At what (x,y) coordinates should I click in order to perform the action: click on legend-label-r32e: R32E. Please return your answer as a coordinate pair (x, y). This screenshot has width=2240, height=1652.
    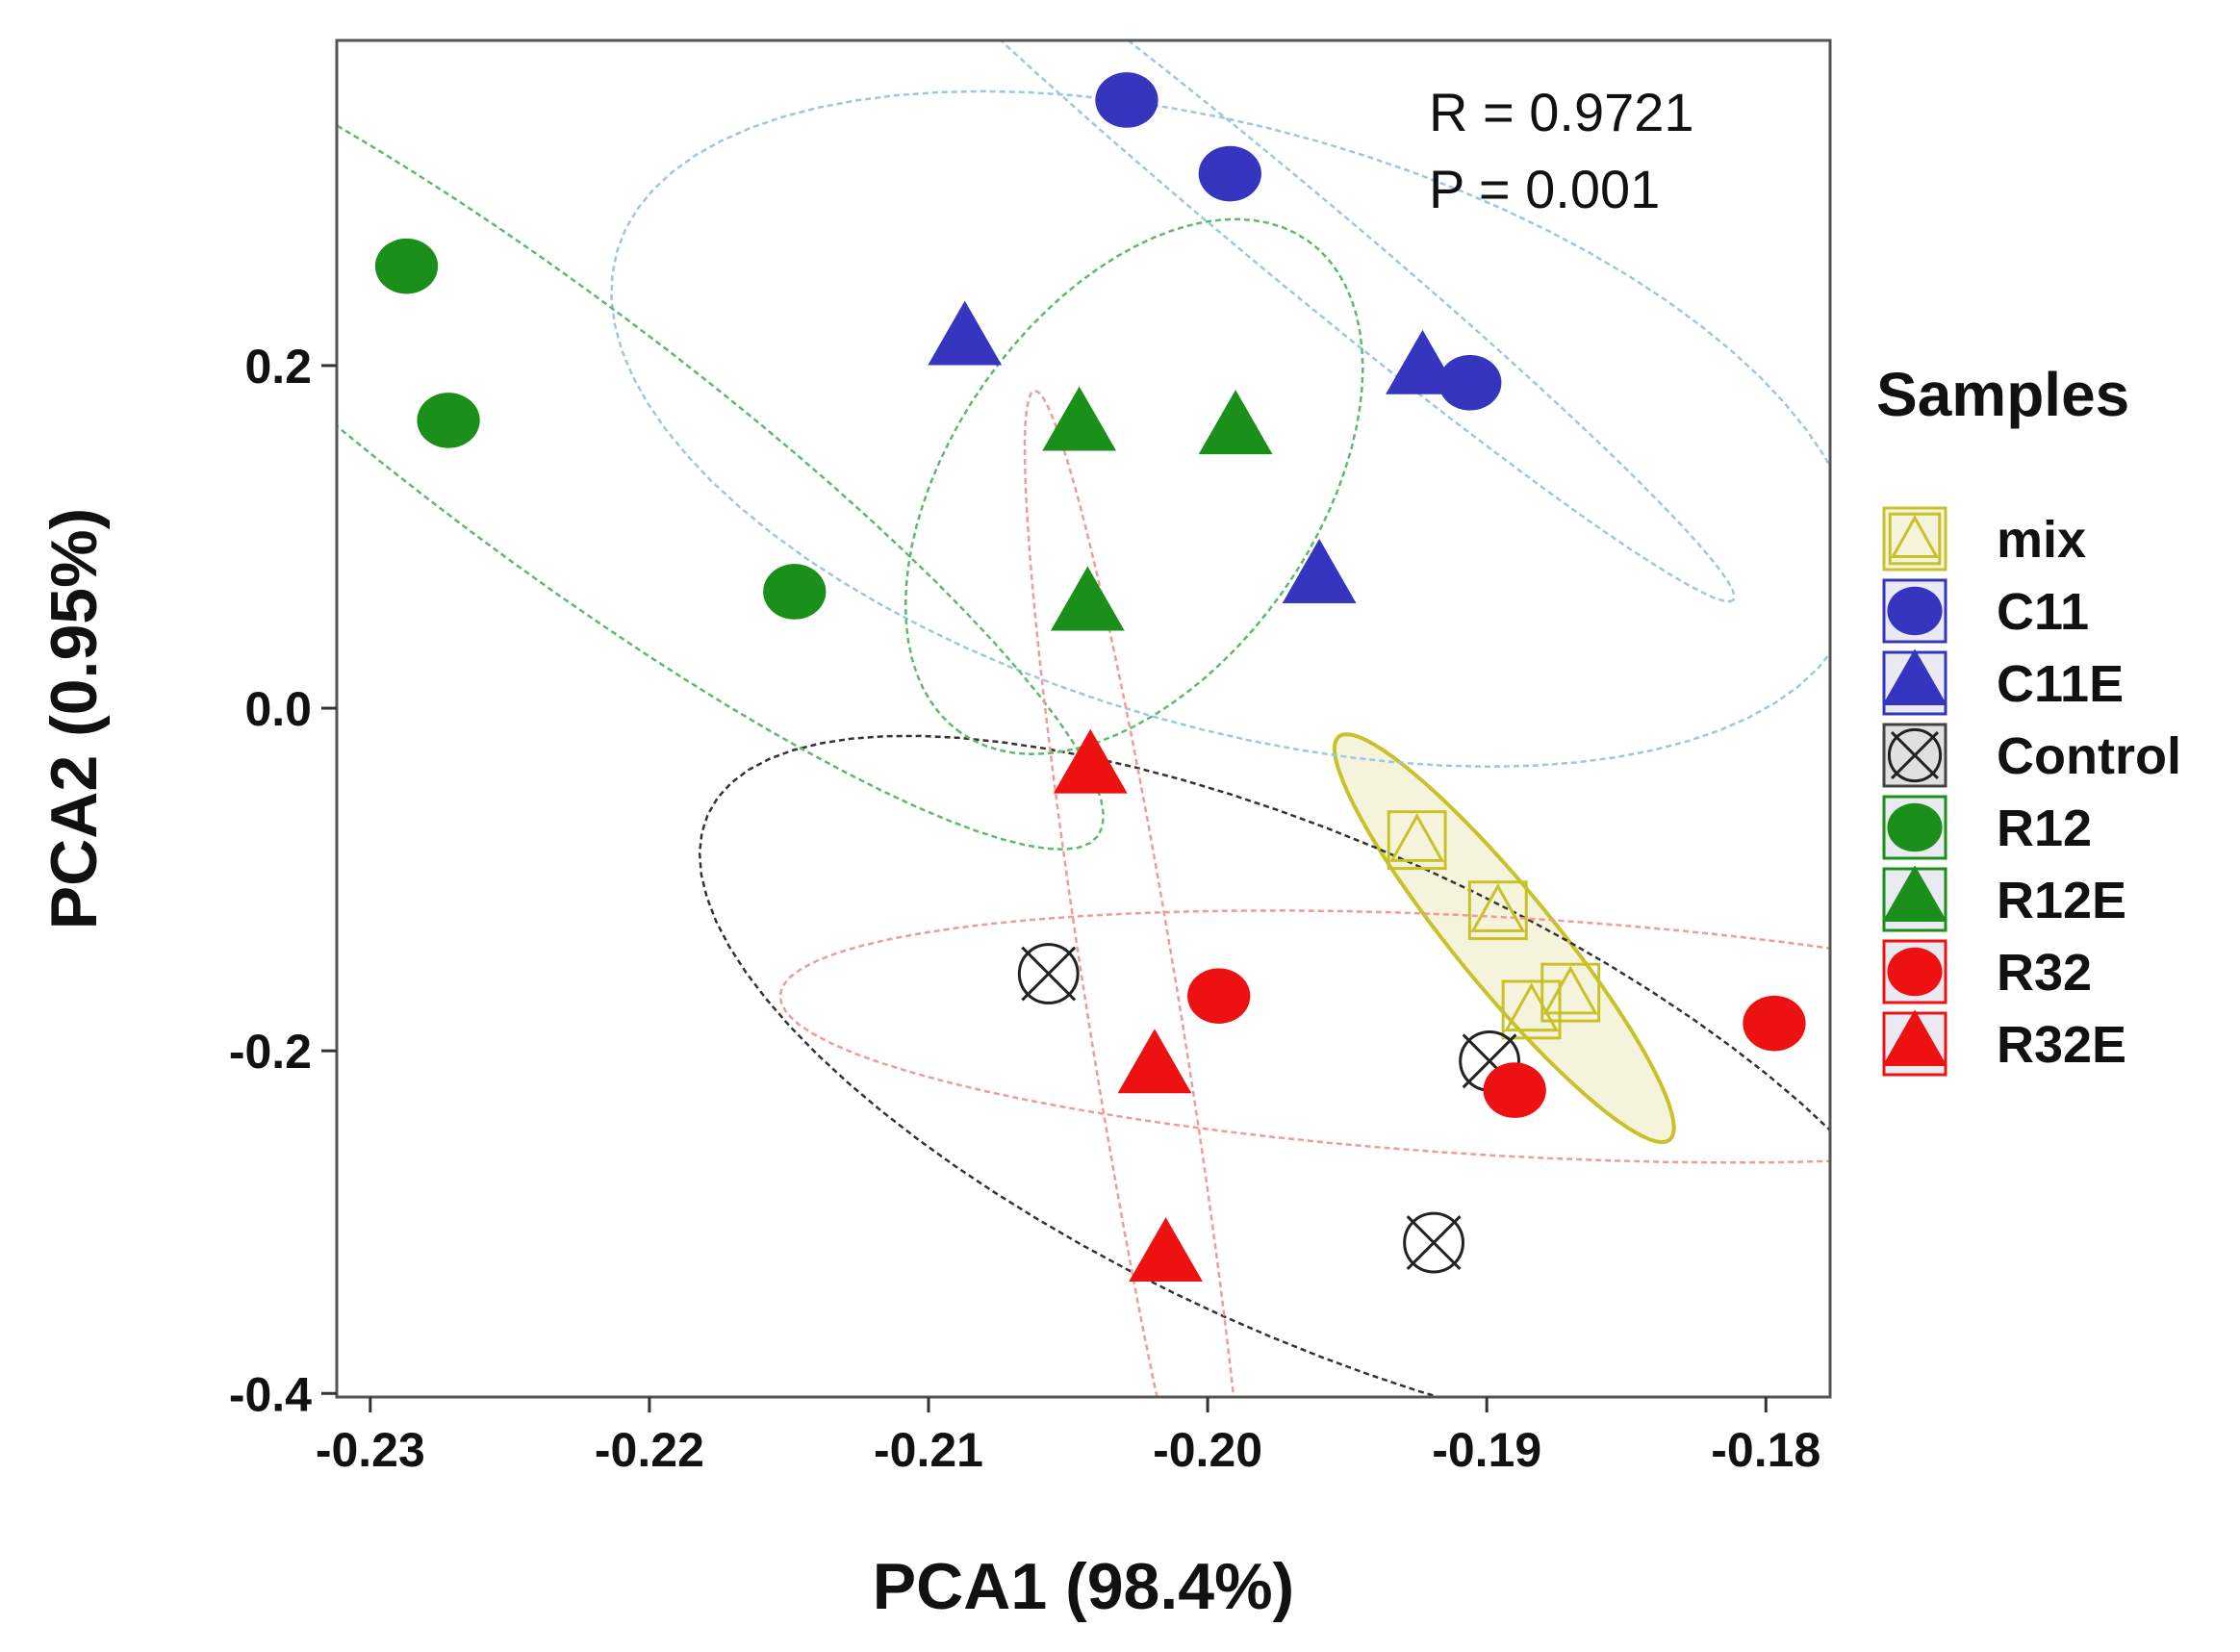
    Looking at the image, I should click on (2061, 1045).